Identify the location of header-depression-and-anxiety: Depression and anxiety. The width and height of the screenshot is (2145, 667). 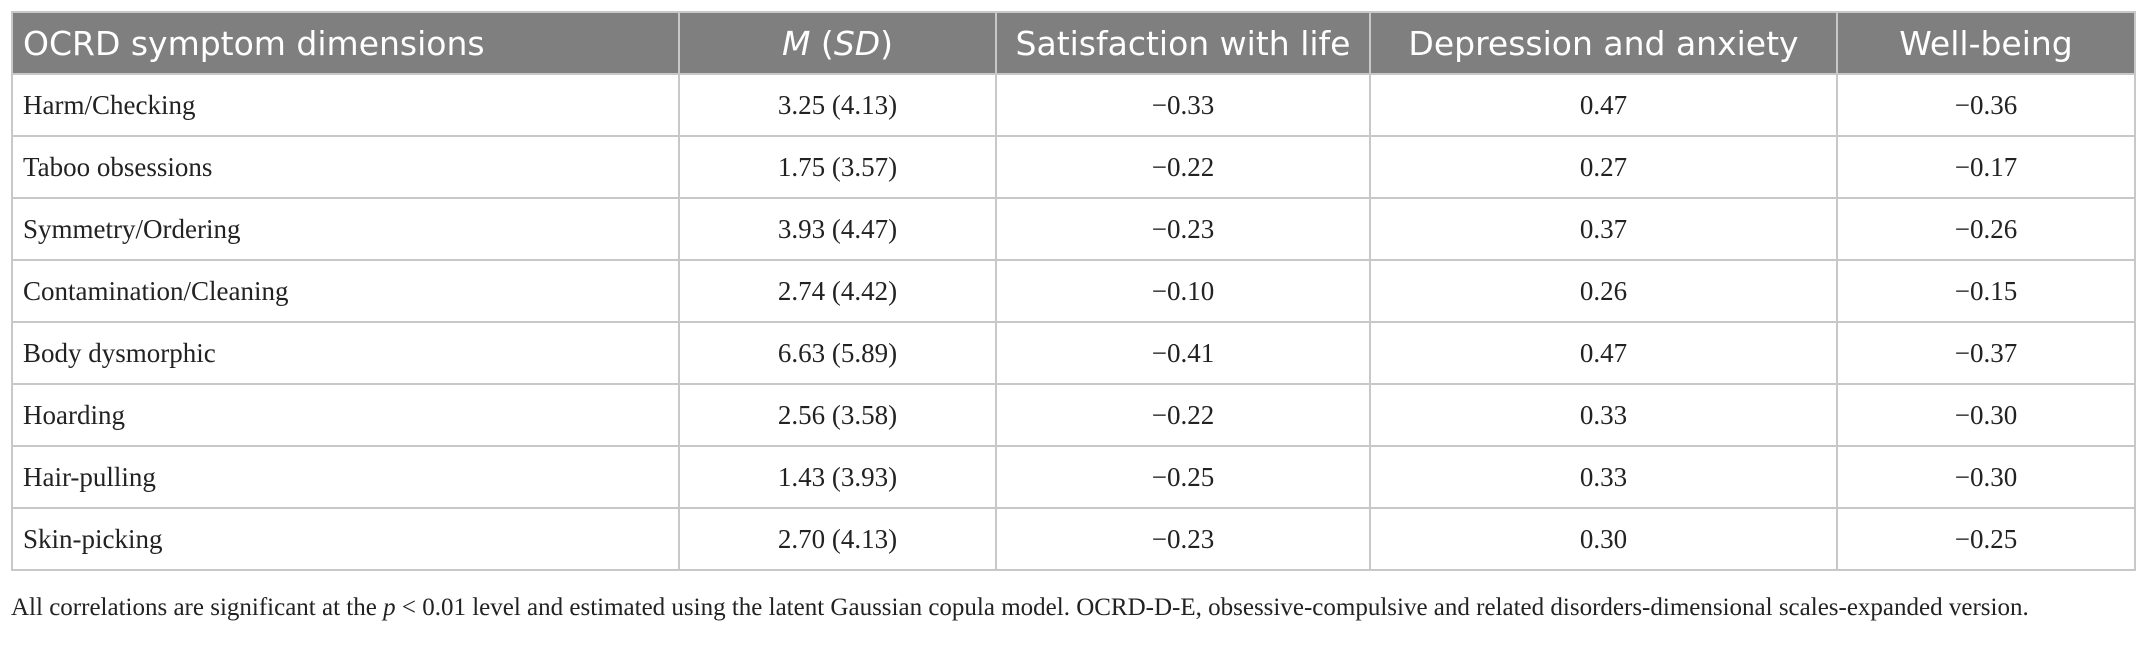
(1603, 43).